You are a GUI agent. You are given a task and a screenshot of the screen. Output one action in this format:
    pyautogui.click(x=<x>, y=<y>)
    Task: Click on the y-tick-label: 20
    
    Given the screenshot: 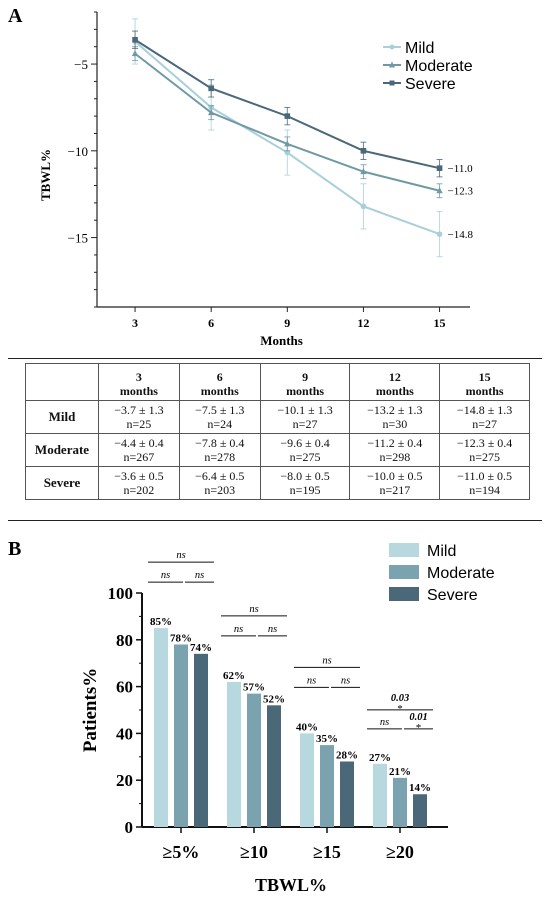 What is the action you would take?
    pyautogui.click(x=124, y=780)
    